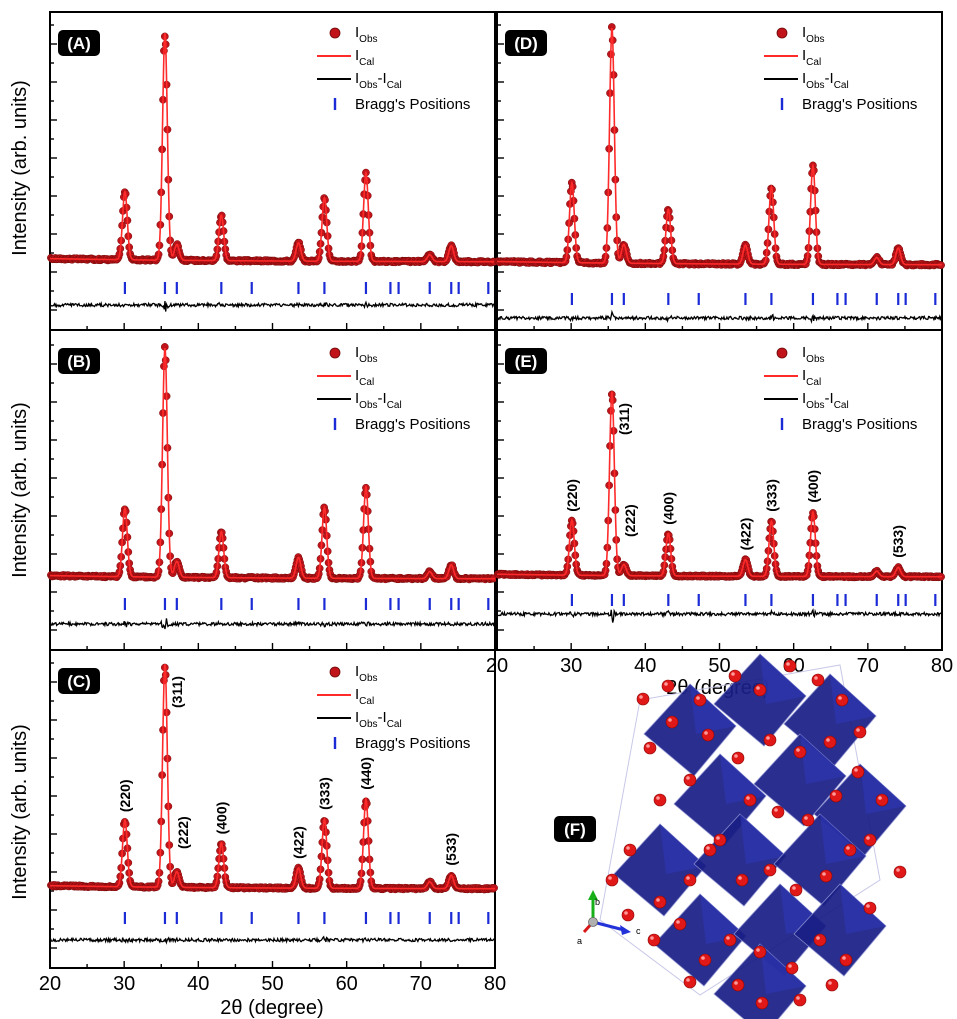  What do you see at coordinates (366, 773) in the screenshot?
I see `hkl-label: (440)` at bounding box center [366, 773].